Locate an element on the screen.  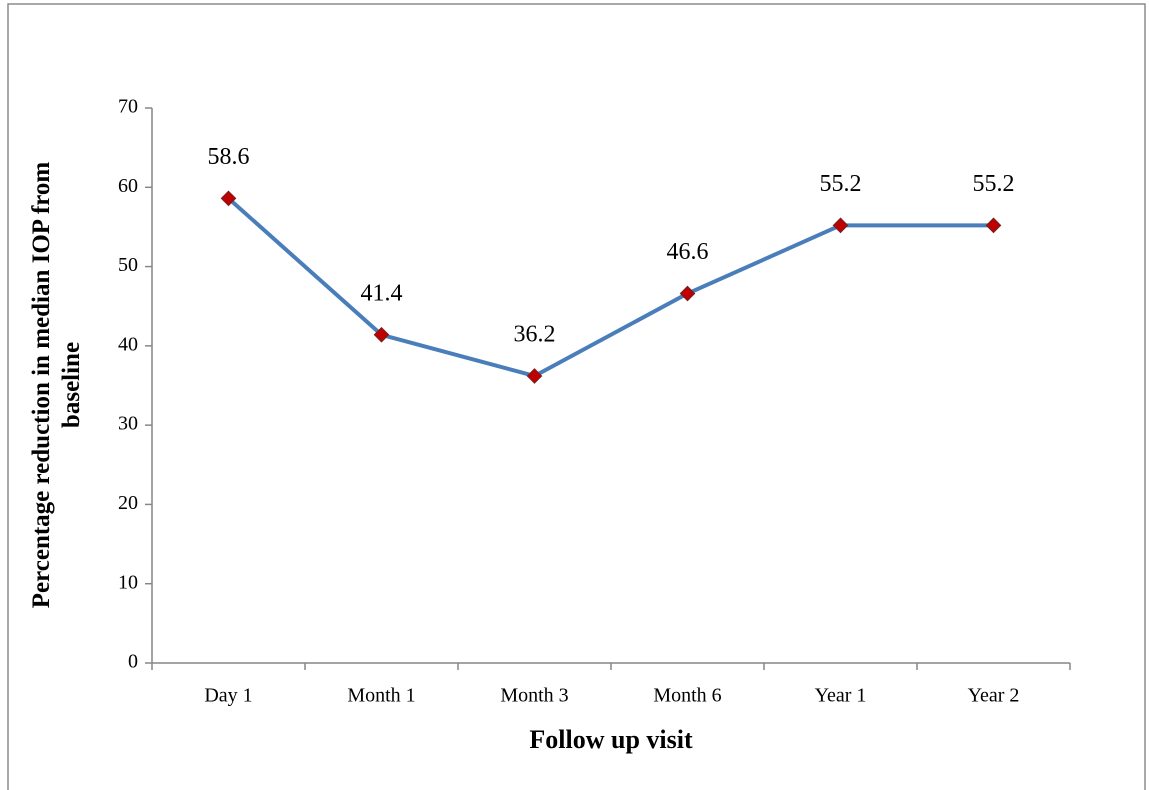
x-tick-label: Year 2 is located at coordinates (994, 696).